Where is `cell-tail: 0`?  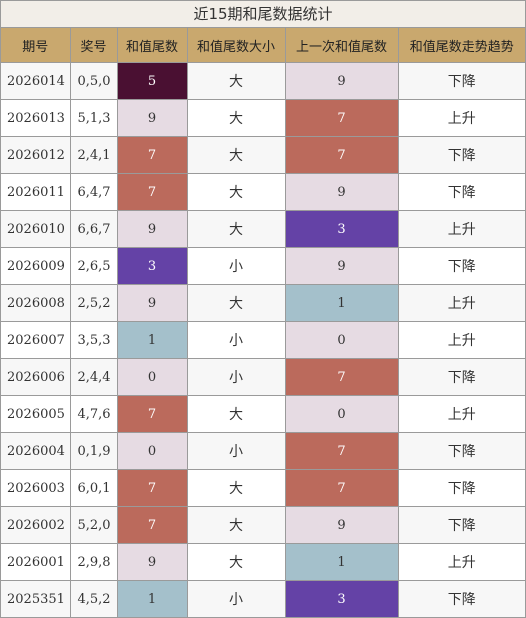
cell-tail: 0 is located at coordinates (152, 451).